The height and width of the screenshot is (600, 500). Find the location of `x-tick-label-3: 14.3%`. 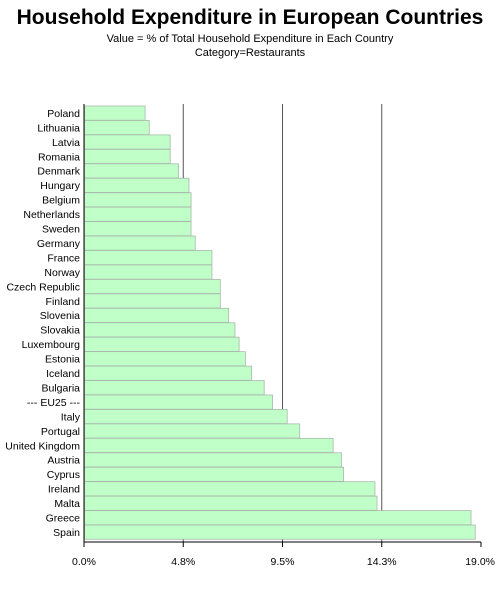

x-tick-label-3: 14.3% is located at coordinates (382, 562).